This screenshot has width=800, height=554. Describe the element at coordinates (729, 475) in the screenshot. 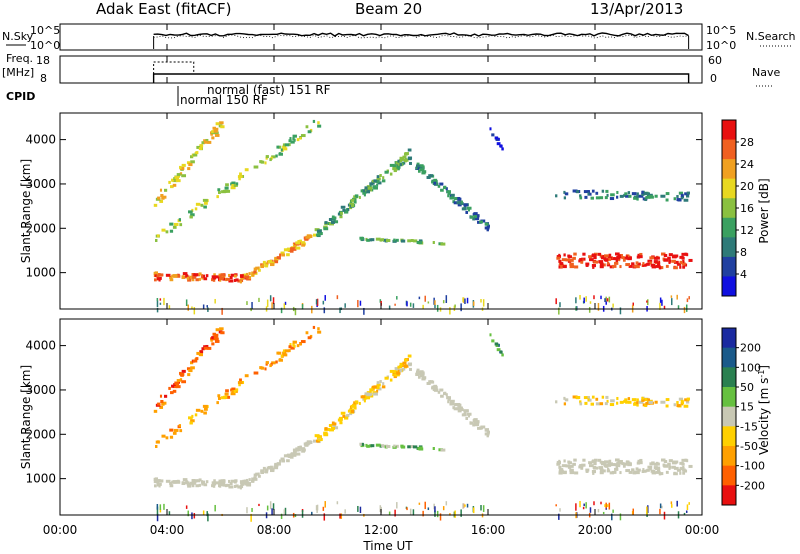

I see `velocity-colorbar-segment` at that location.